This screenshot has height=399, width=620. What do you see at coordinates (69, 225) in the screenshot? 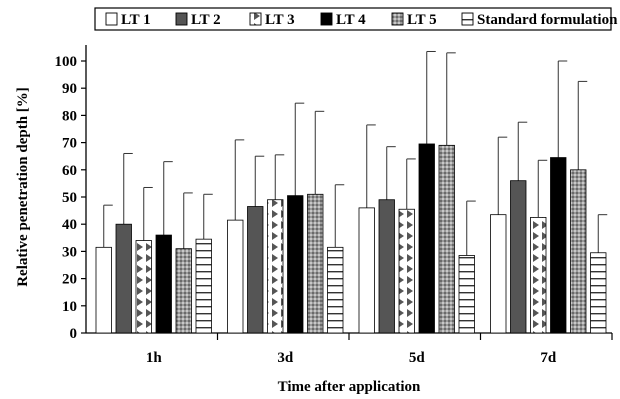
I see `y-tick-label: 40` at bounding box center [69, 225].